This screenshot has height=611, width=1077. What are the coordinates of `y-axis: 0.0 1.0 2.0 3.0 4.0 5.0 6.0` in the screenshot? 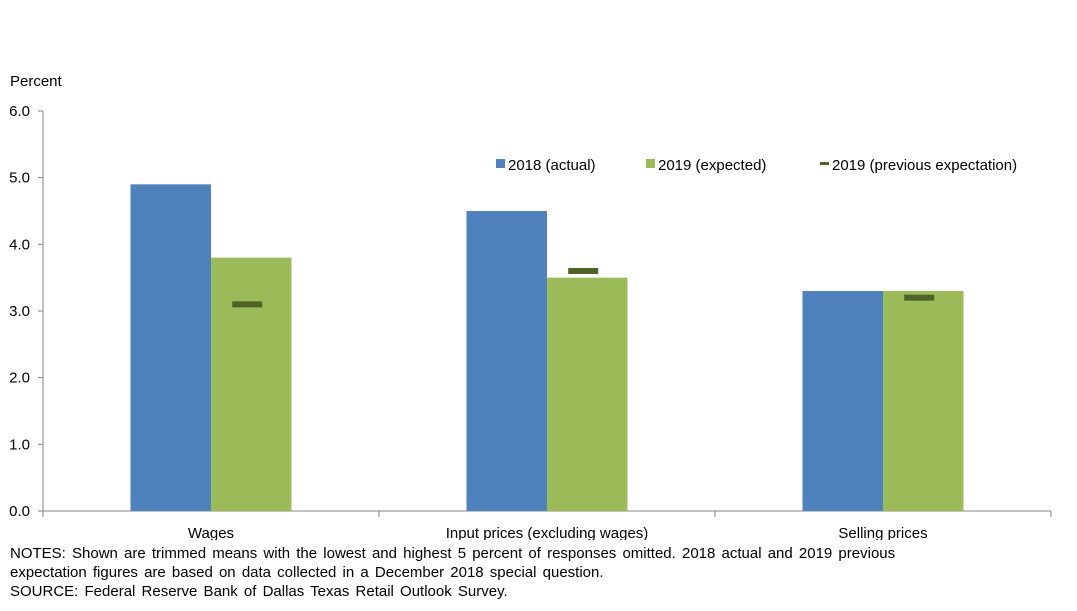 It's located at (26, 311).